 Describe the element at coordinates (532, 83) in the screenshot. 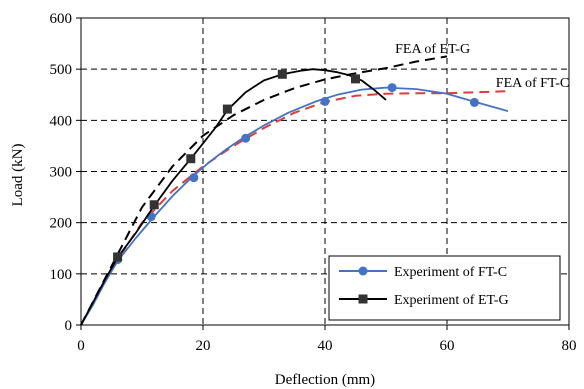

I see `annotation-label: FEA of FT-C` at that location.